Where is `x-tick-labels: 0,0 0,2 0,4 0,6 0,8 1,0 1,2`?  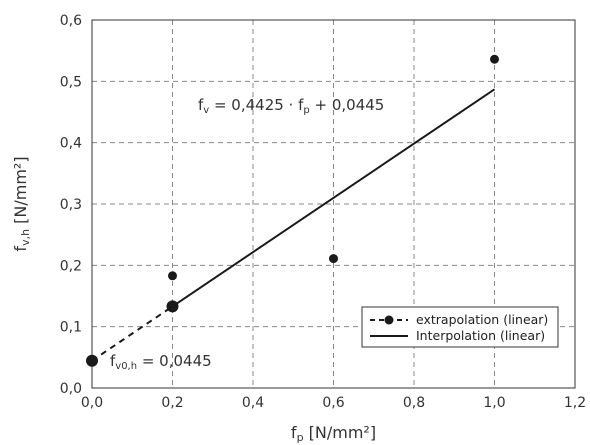
x-tick-labels: 0,0 0,2 0,4 0,6 0,8 1,0 1,2 is located at coordinates (333, 403).